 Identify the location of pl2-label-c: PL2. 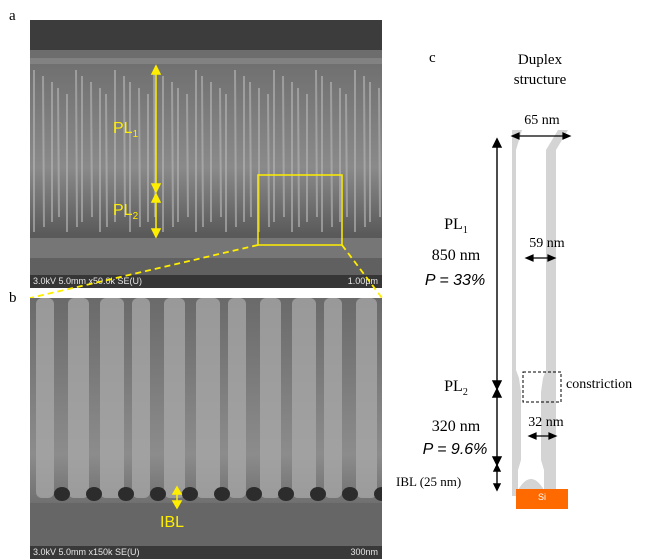
(456, 388).